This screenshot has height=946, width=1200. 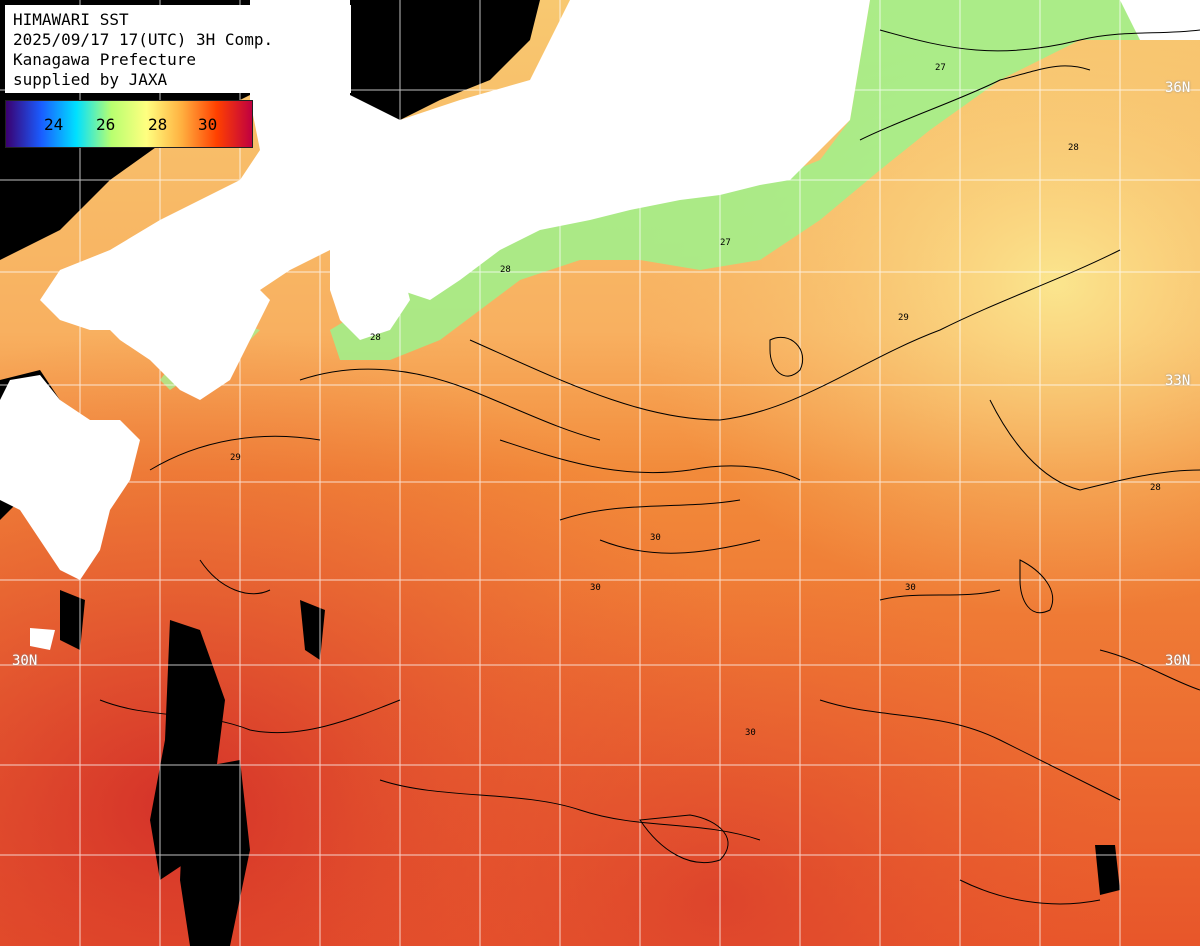 What do you see at coordinates (106, 124) in the screenshot?
I see `legend-tick-26: 26` at bounding box center [106, 124].